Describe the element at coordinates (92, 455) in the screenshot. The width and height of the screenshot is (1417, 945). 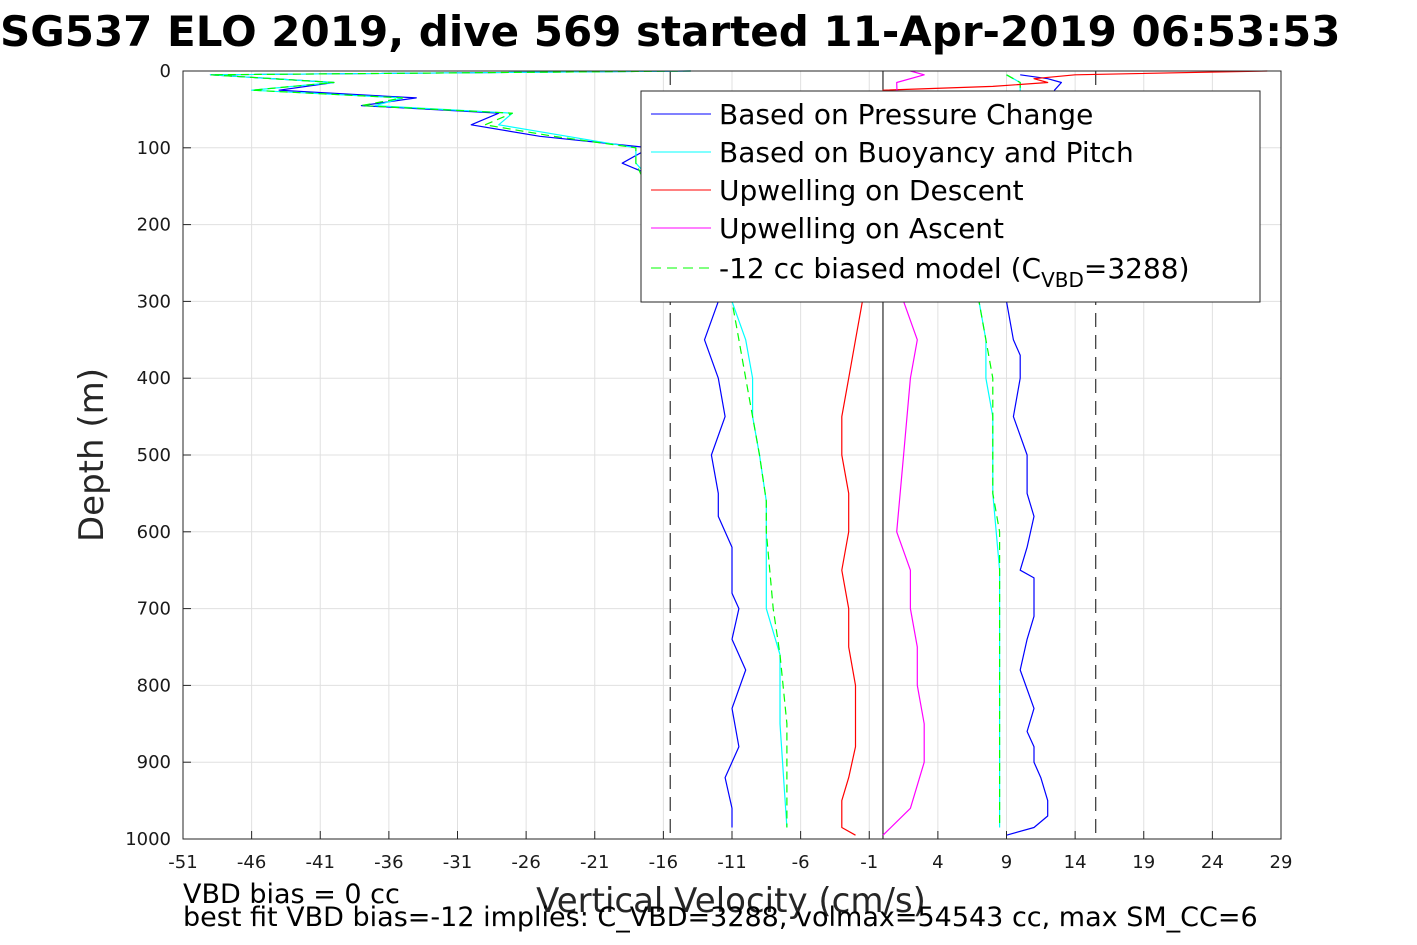
I see `y-axis-label: Depth (m)` at that location.